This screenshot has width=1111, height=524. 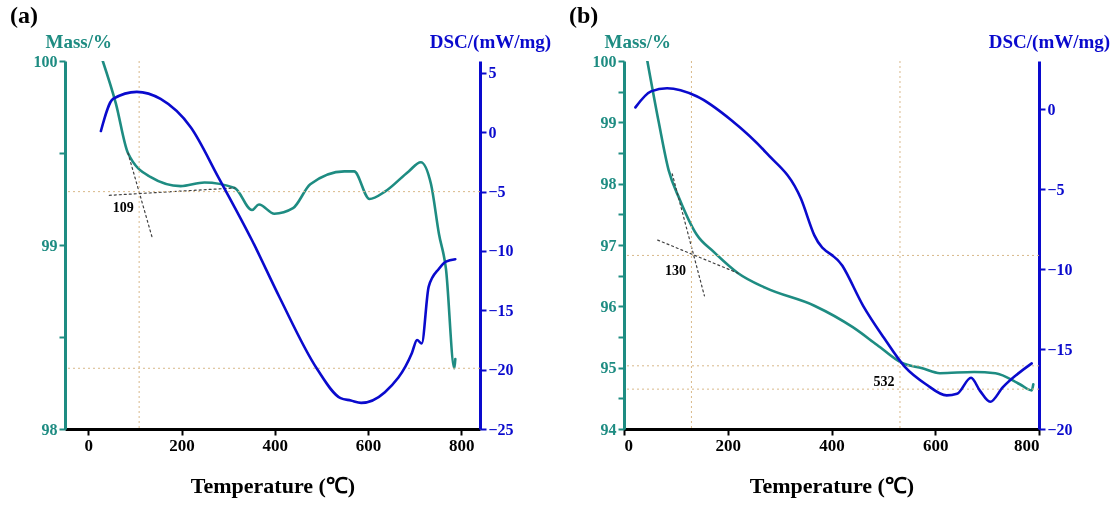 What do you see at coordinates (608, 306) in the screenshot?
I see `y-tick-label: 96` at bounding box center [608, 306].